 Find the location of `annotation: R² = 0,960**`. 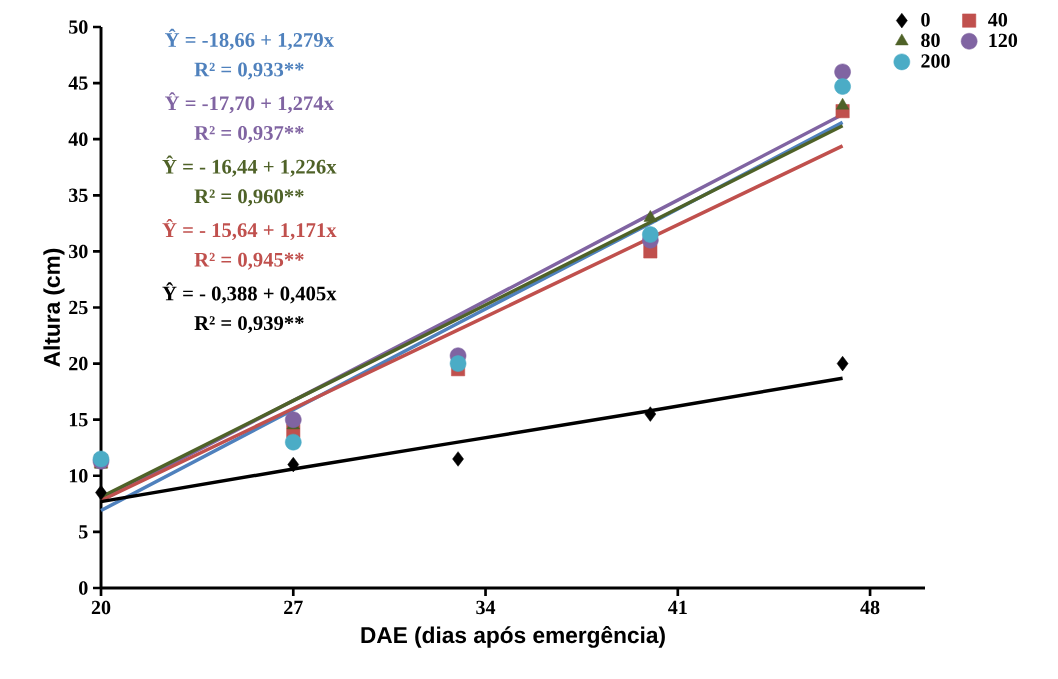

annotation: R² = 0,960** is located at coordinates (249, 198).